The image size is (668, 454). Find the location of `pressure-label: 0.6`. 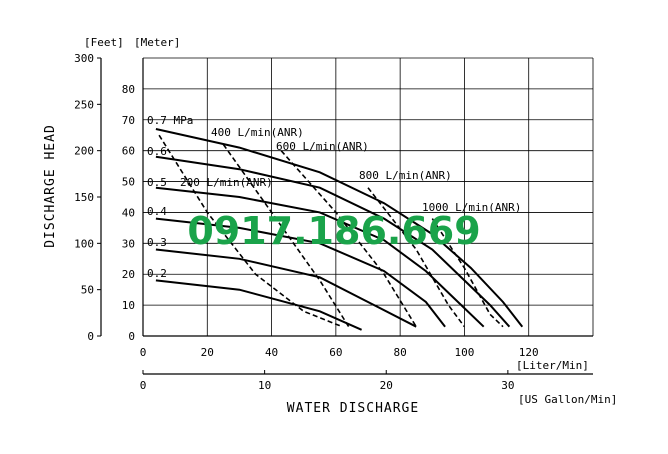

pressure-label: 0.6 is located at coordinates (157, 151).